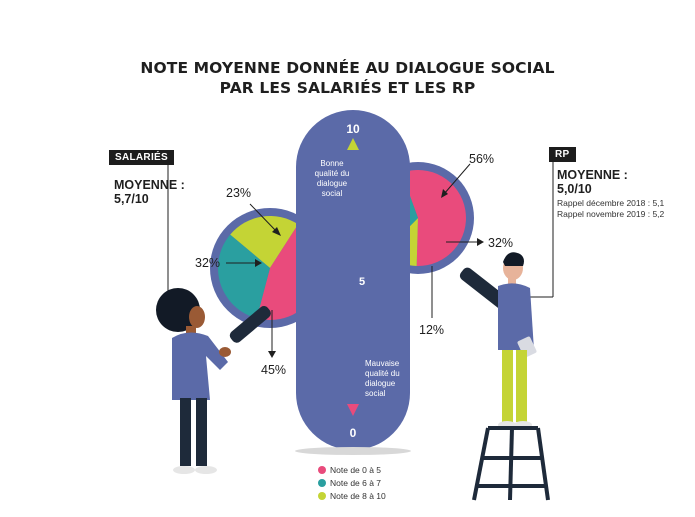  I want to click on man-right-leg, so click(521, 386).